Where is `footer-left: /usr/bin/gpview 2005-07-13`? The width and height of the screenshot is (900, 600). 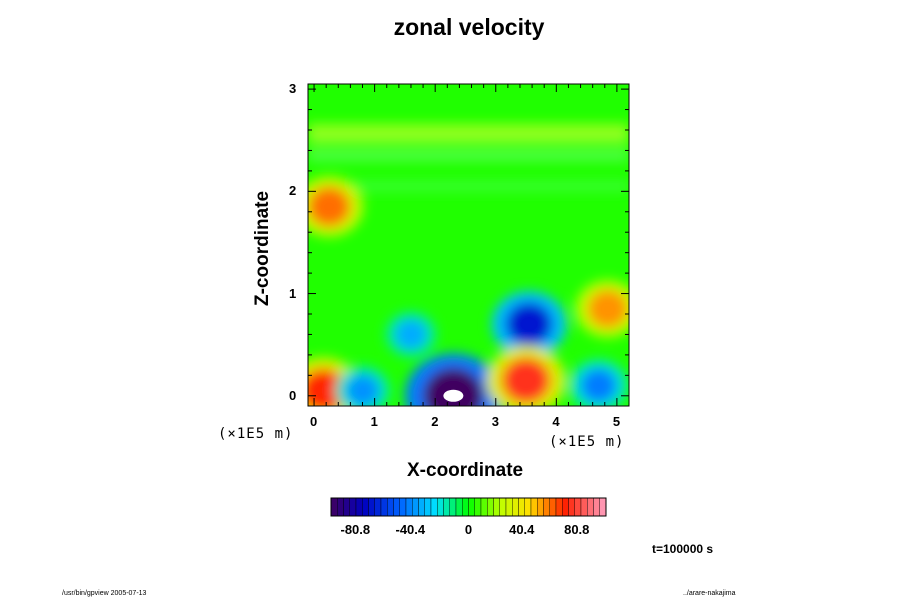 footer-left: /usr/bin/gpview 2005-07-13 is located at coordinates (104, 593).